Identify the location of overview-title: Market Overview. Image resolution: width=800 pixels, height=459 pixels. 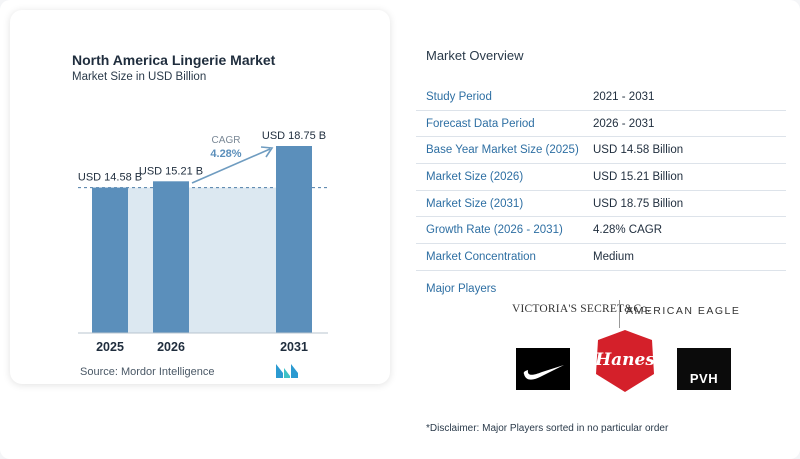
(475, 55).